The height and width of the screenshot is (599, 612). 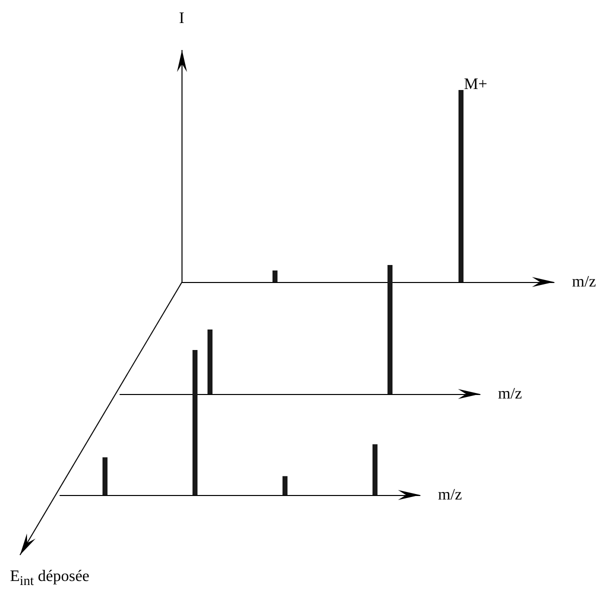 What do you see at coordinates (476, 85) in the screenshot?
I see `annotation: M+` at bounding box center [476, 85].